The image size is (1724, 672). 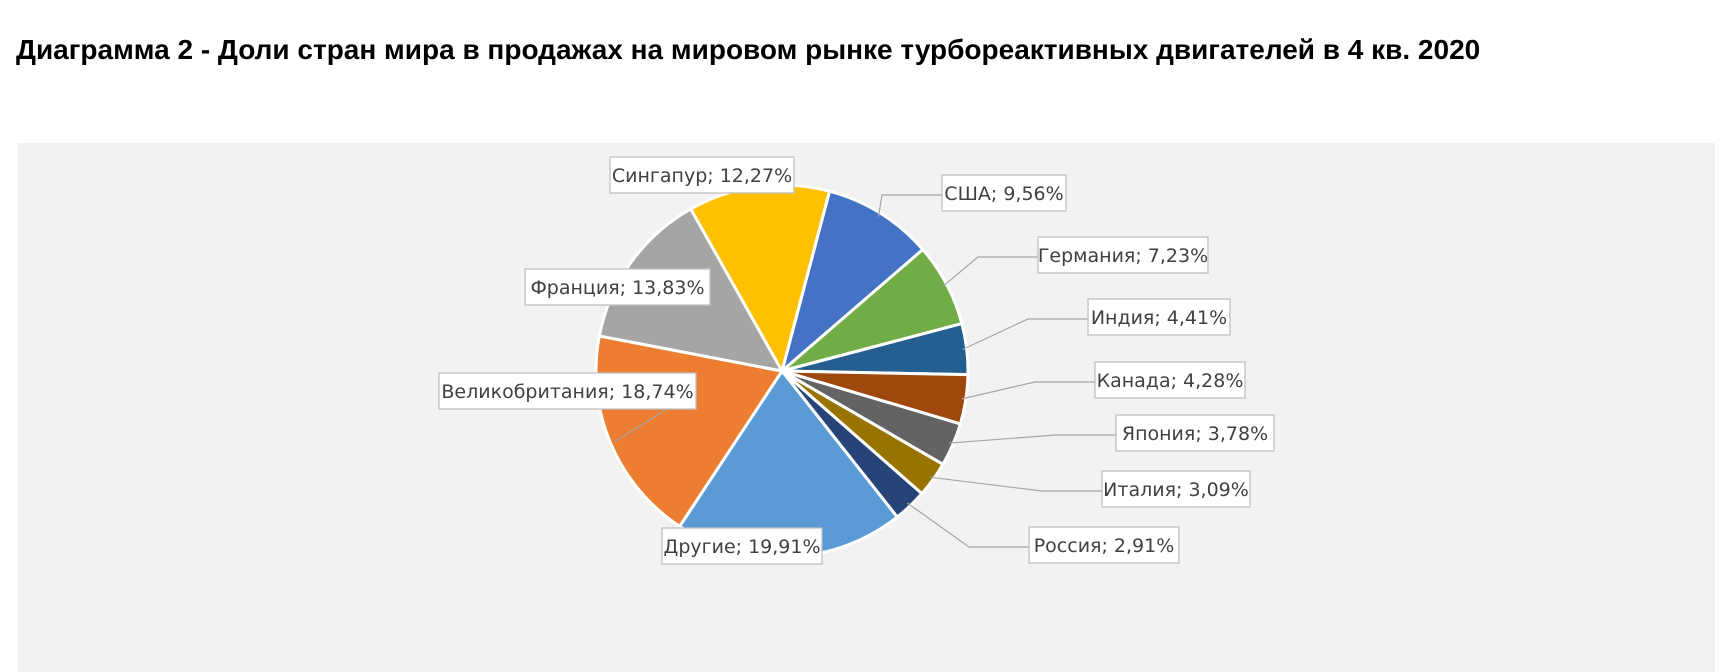 I want to click on data-label-11: Сингапур; 12,27%, so click(x=702, y=176).